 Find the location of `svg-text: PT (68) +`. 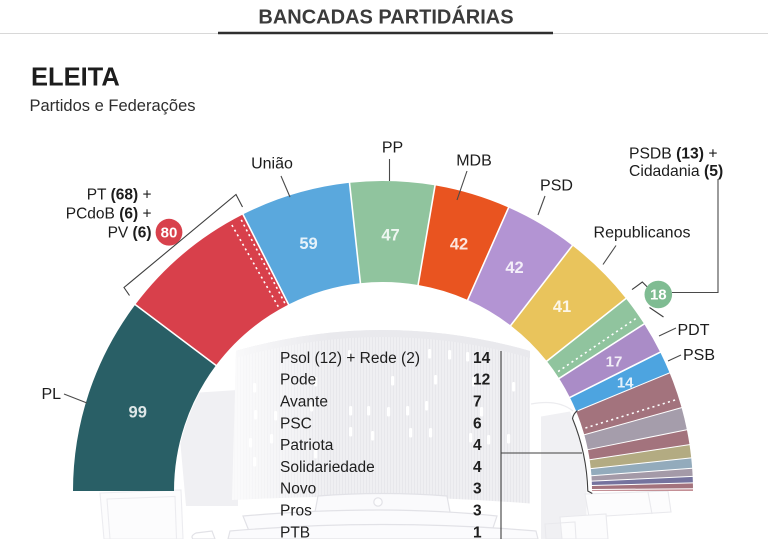

svg-text: PT (68) + is located at coordinates (119, 195).